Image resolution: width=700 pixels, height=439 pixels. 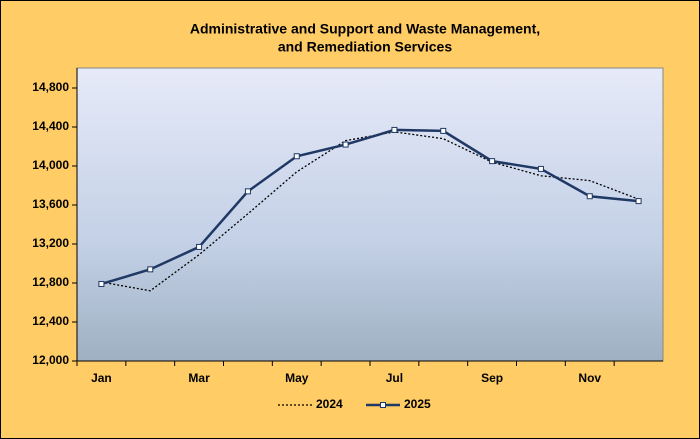 What do you see at coordinates (50, 282) in the screenshot?
I see `y-tick-label: 12,800` at bounding box center [50, 282].